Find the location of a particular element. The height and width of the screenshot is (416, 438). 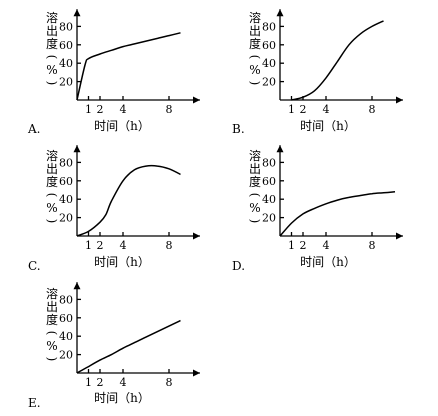

chart-panel: 20 40 60 80 1 2 4 8 溶出度 (%) 时间（h） C. is located at coordinates (114, 209).